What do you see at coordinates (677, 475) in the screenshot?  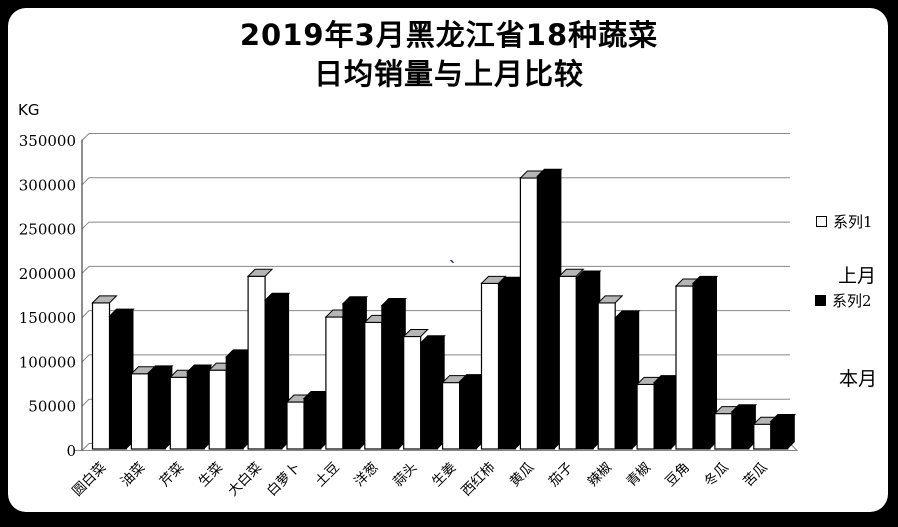 I see `x-axis-label: 豆角` at bounding box center [677, 475].